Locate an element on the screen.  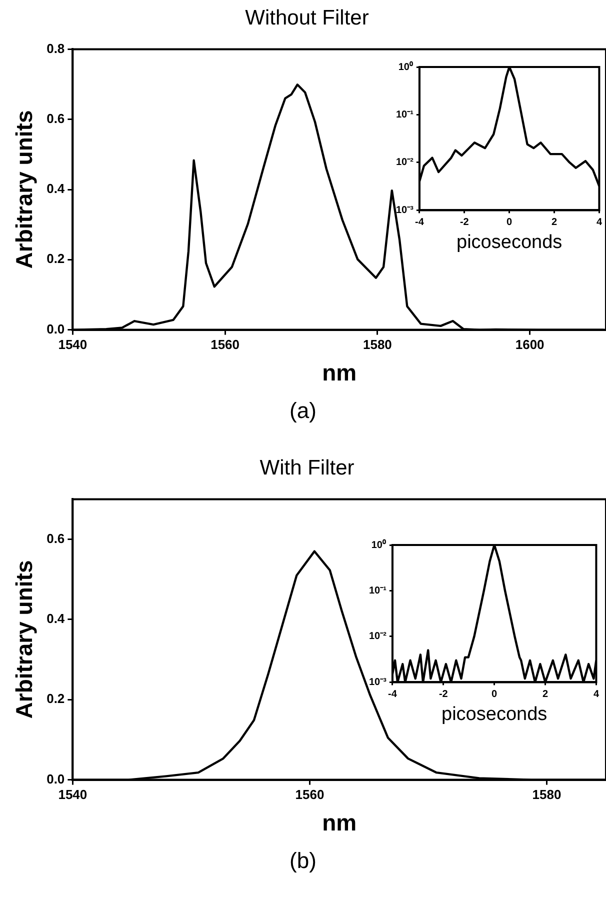
x-tick-label: 1600 is located at coordinates (529, 344).